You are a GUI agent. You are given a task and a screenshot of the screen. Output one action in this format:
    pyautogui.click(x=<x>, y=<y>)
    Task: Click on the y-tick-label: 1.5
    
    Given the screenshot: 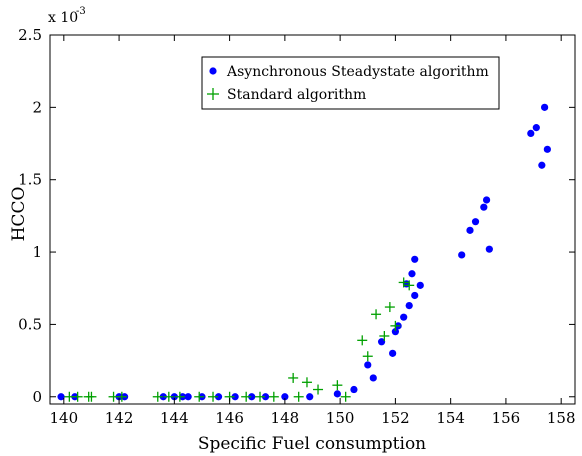 What is the action you would take?
    pyautogui.click(x=30, y=180)
    